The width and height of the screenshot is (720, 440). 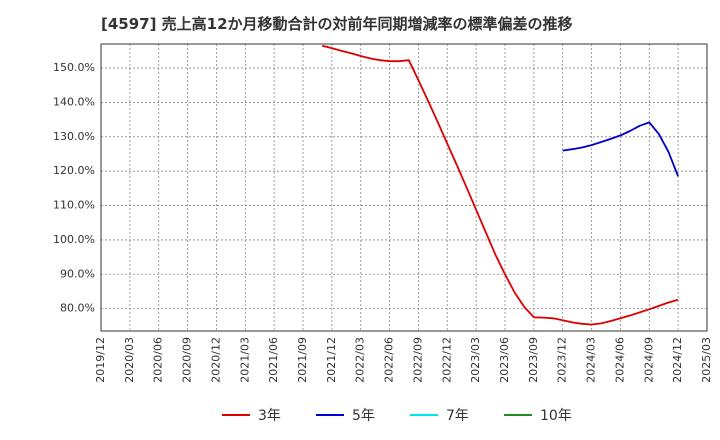 What do you see at coordinates (337, 24) in the screenshot?
I see `chart-title: [4597] 売上高12か月移動合計の対前年同期増減率の標準偏差の推移` at bounding box center [337, 24].